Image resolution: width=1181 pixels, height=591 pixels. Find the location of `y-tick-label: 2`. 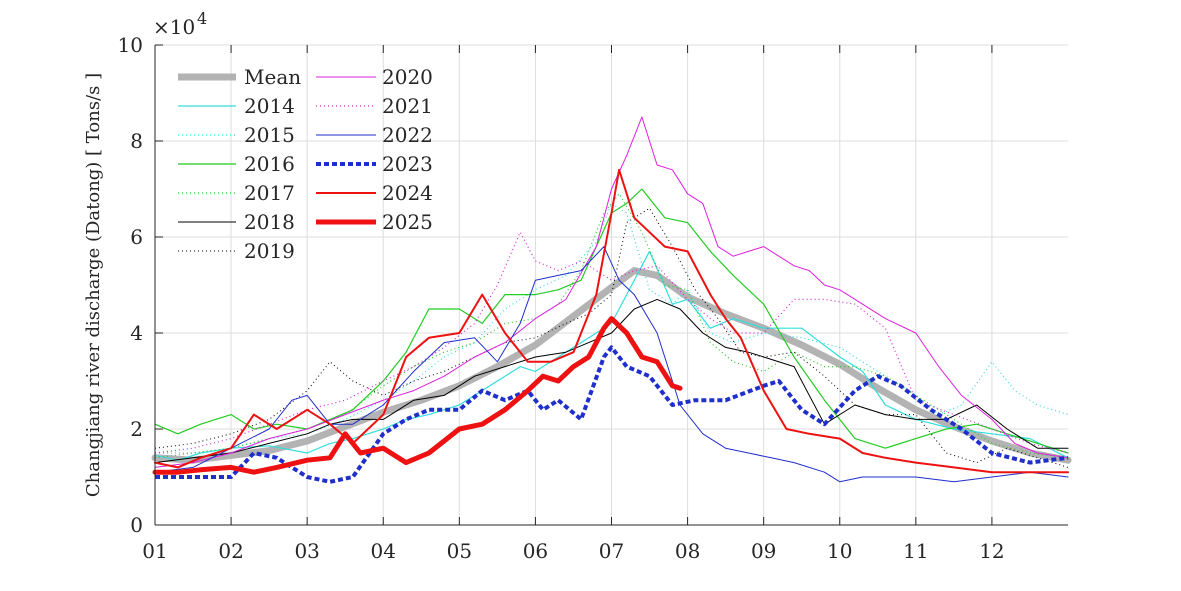

y-tick-label: 2 is located at coordinates (136, 429).